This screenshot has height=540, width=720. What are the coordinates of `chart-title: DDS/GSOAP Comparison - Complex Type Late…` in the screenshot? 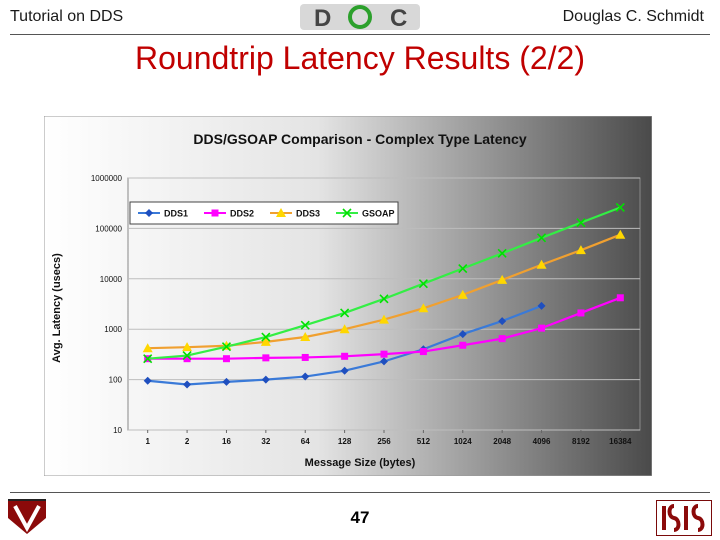 It's located at (359, 139).